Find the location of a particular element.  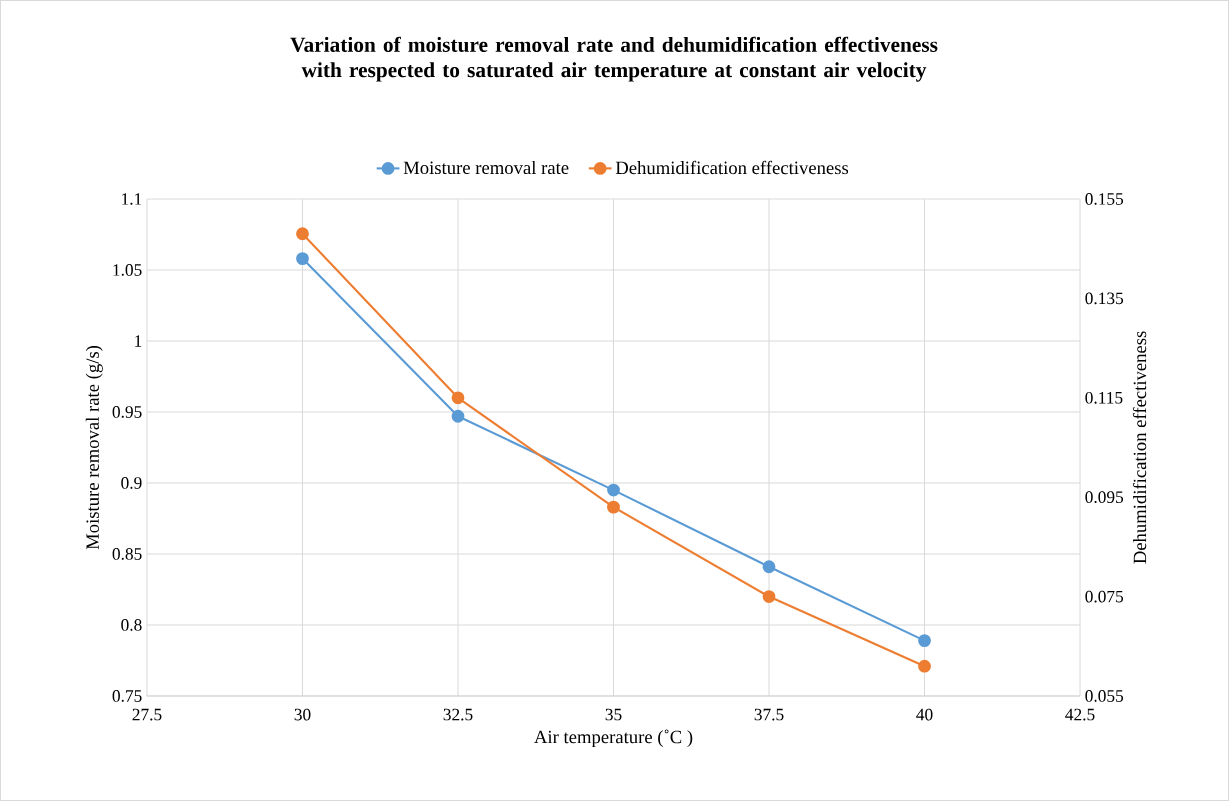

y-tick-label: 1.1 is located at coordinates (132, 199).